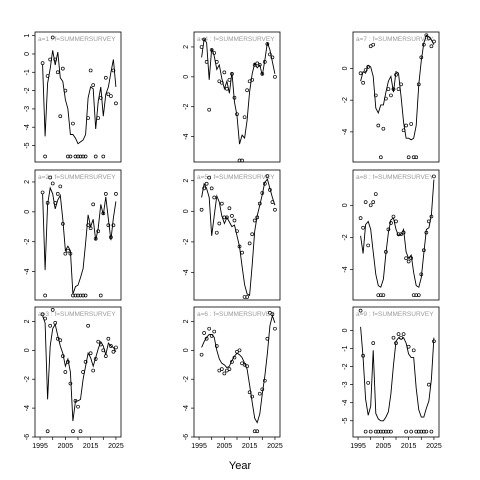 The width and height of the screenshot is (480, 480). What do you see at coordinates (186, 136) in the screenshot?
I see `y-tick-label: -4` at bounding box center [186, 136].